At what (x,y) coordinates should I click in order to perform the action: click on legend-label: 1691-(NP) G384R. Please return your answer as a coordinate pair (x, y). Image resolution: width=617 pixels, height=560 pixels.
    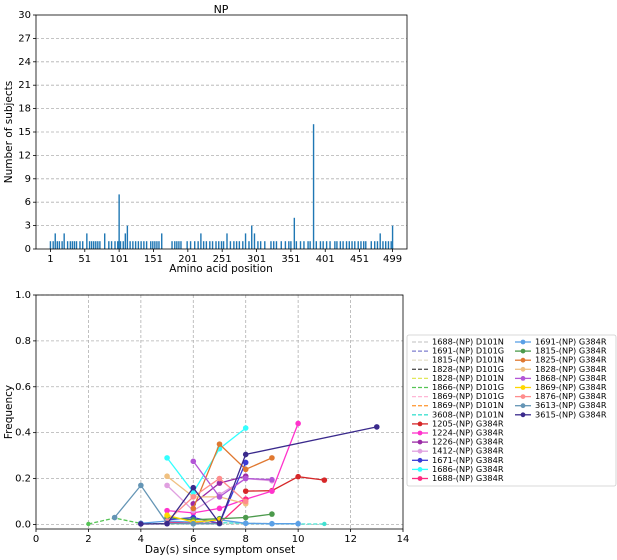
    Looking at the image, I should click on (571, 342).